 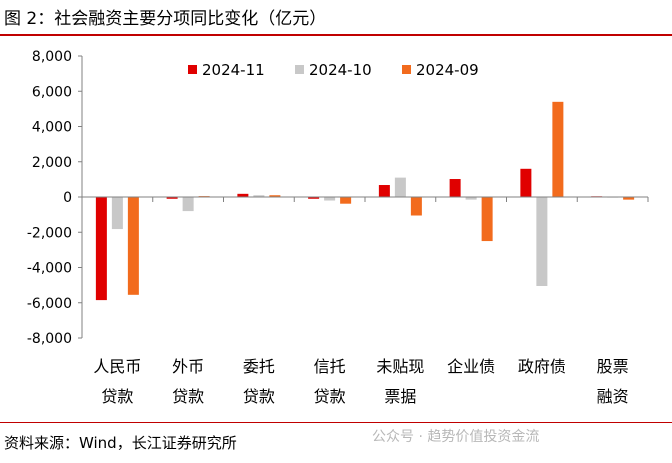 What do you see at coordinates (330, 366) in the screenshot?
I see `category-label: 信托` at bounding box center [330, 366].